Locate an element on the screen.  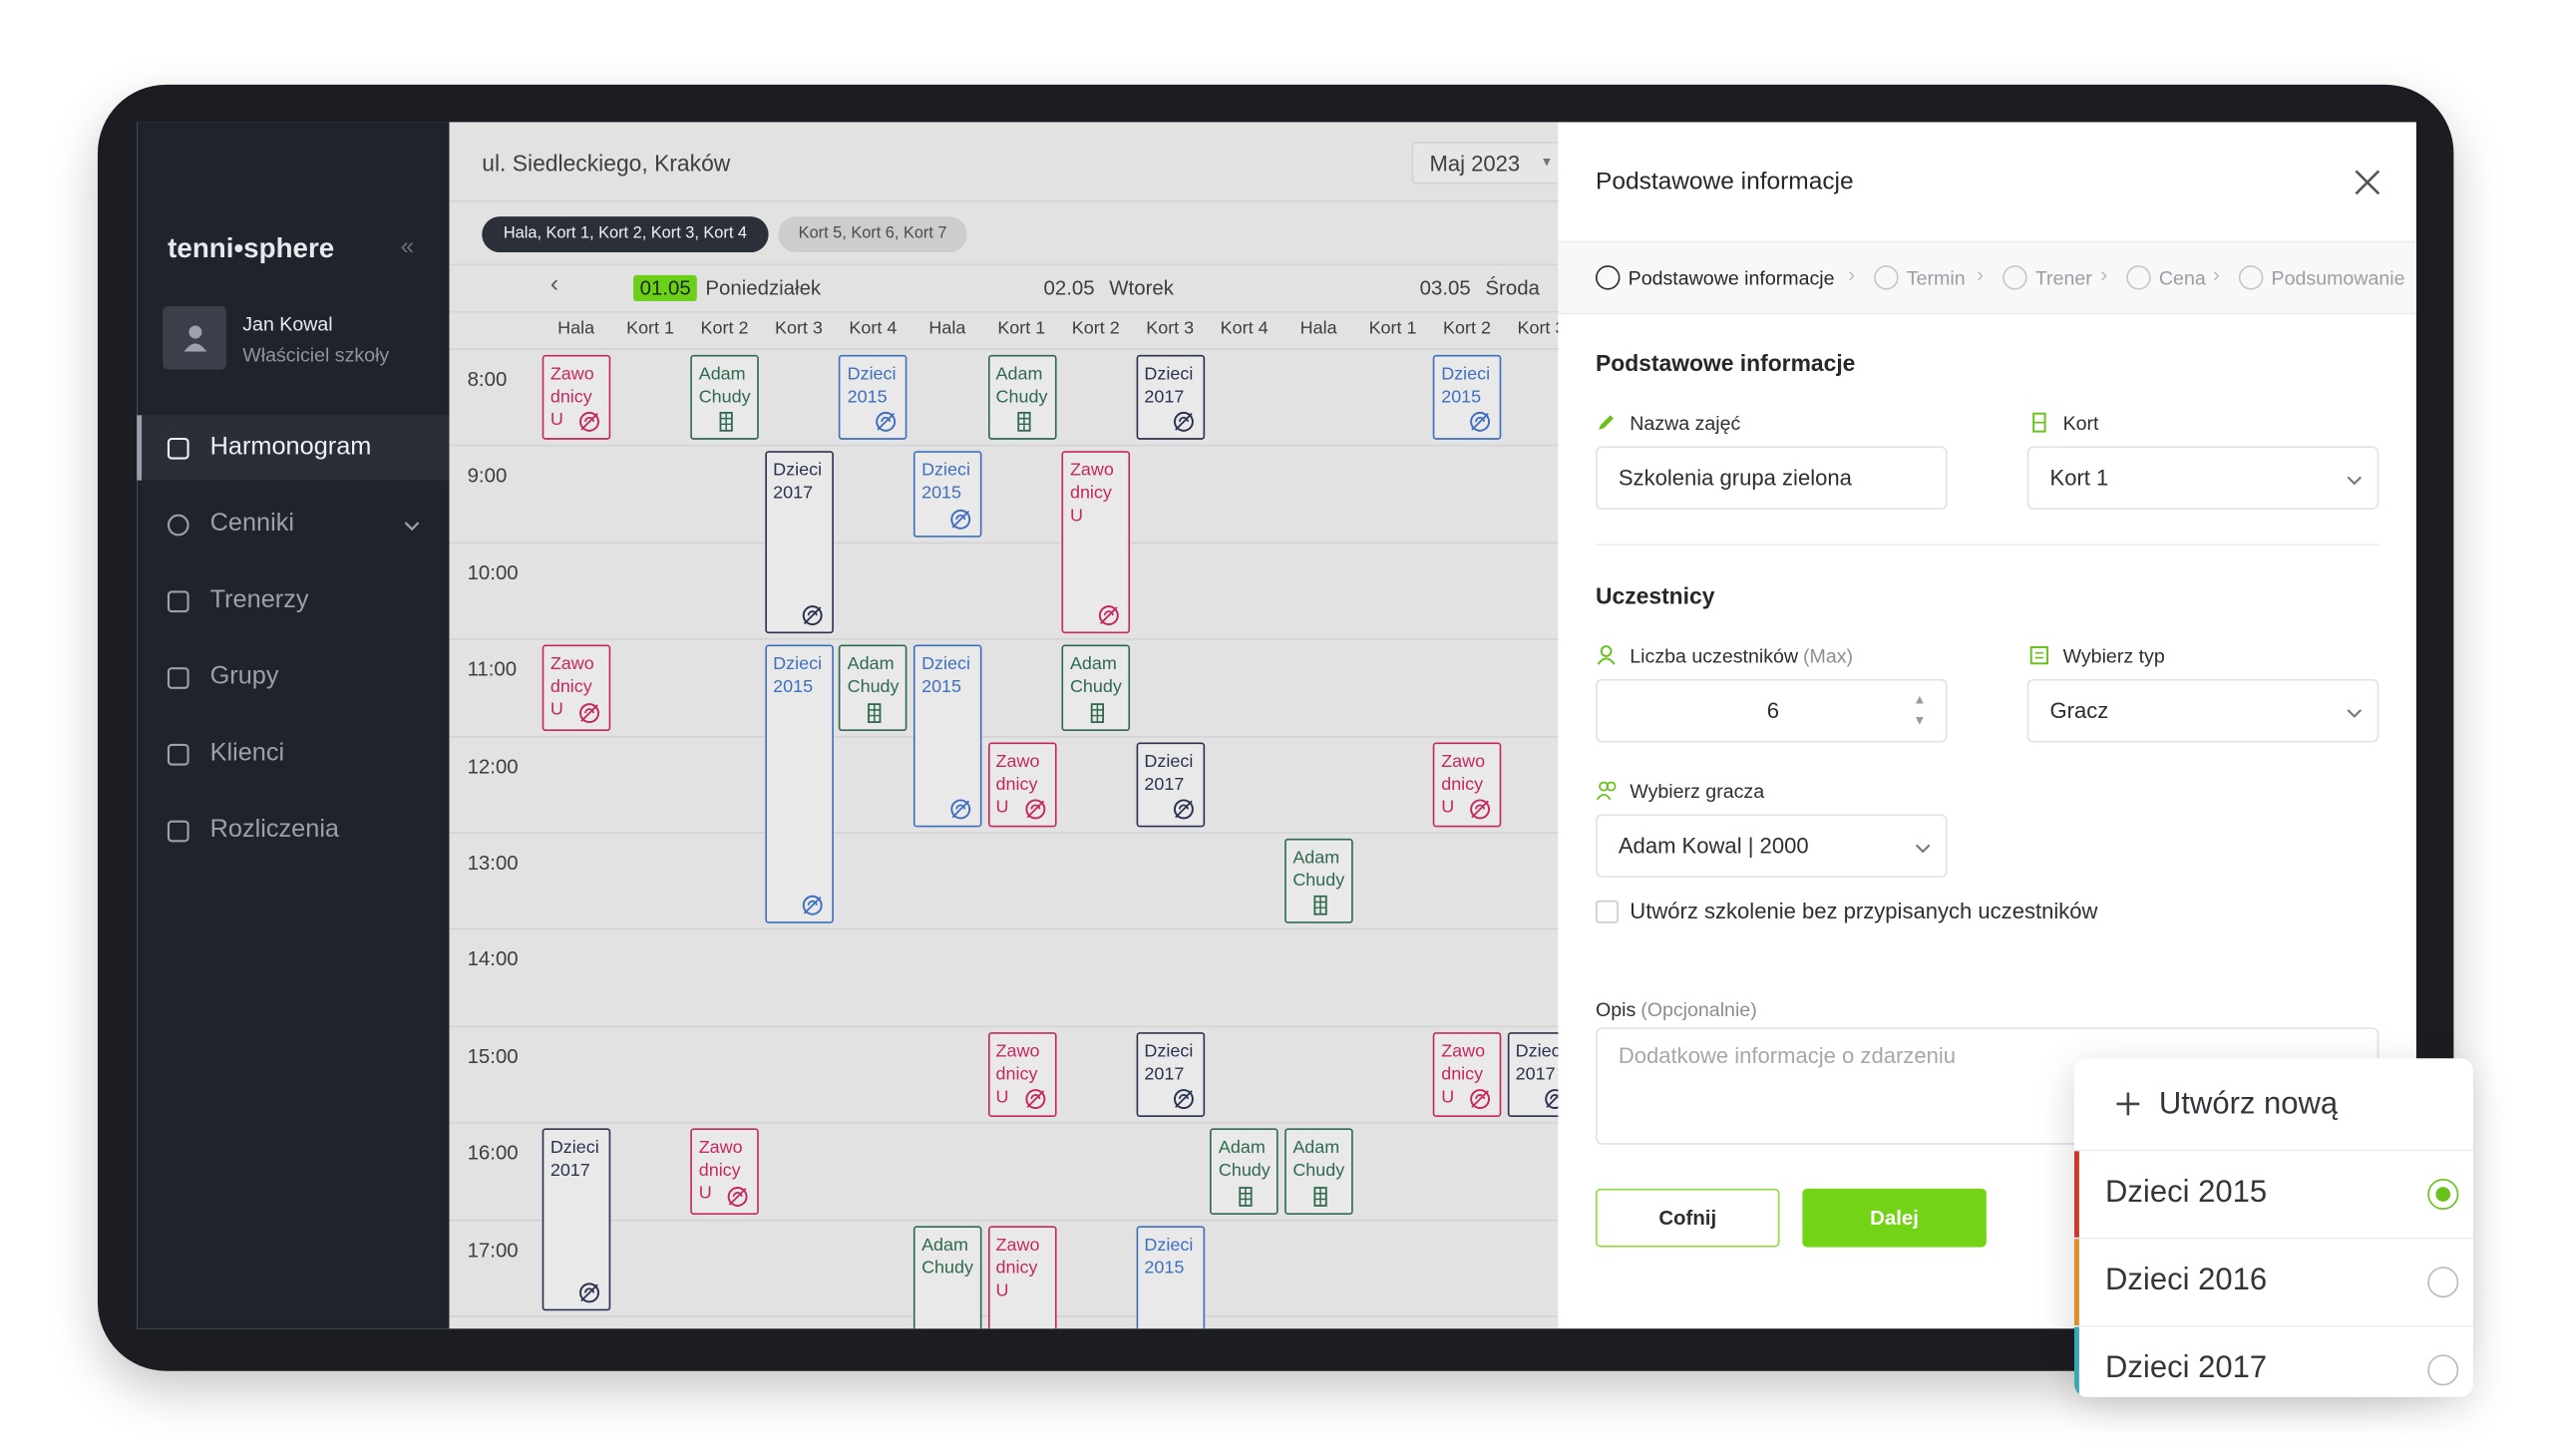
close-button is located at coordinates (2367, 182).